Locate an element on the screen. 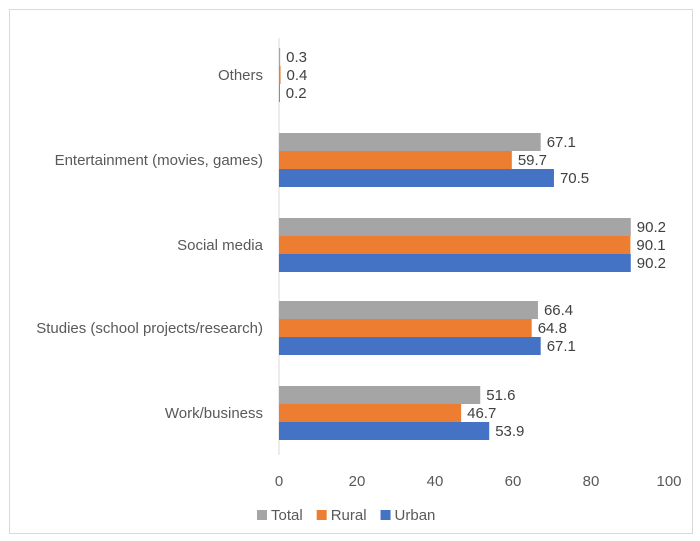 The image size is (700, 541). data-label: 66.4 is located at coordinates (558, 310).